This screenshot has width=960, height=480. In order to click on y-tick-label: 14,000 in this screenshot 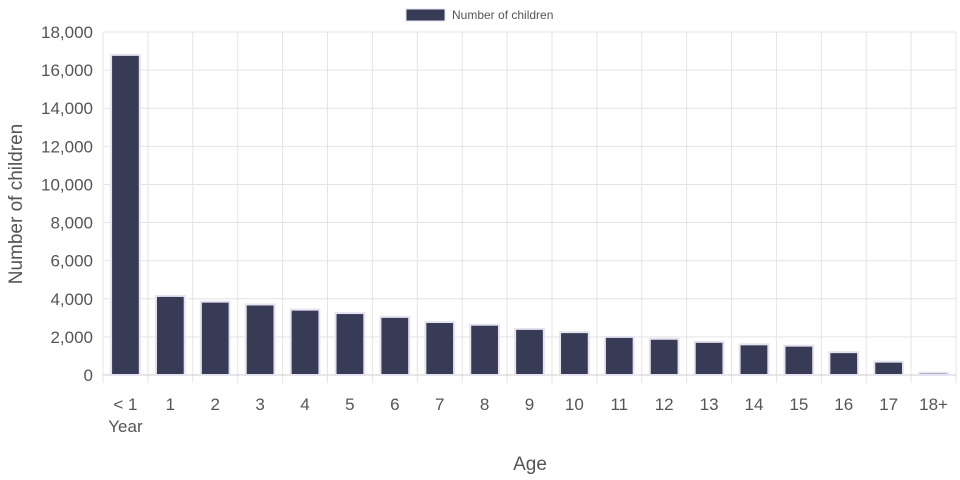, I will do `click(67, 108)`.